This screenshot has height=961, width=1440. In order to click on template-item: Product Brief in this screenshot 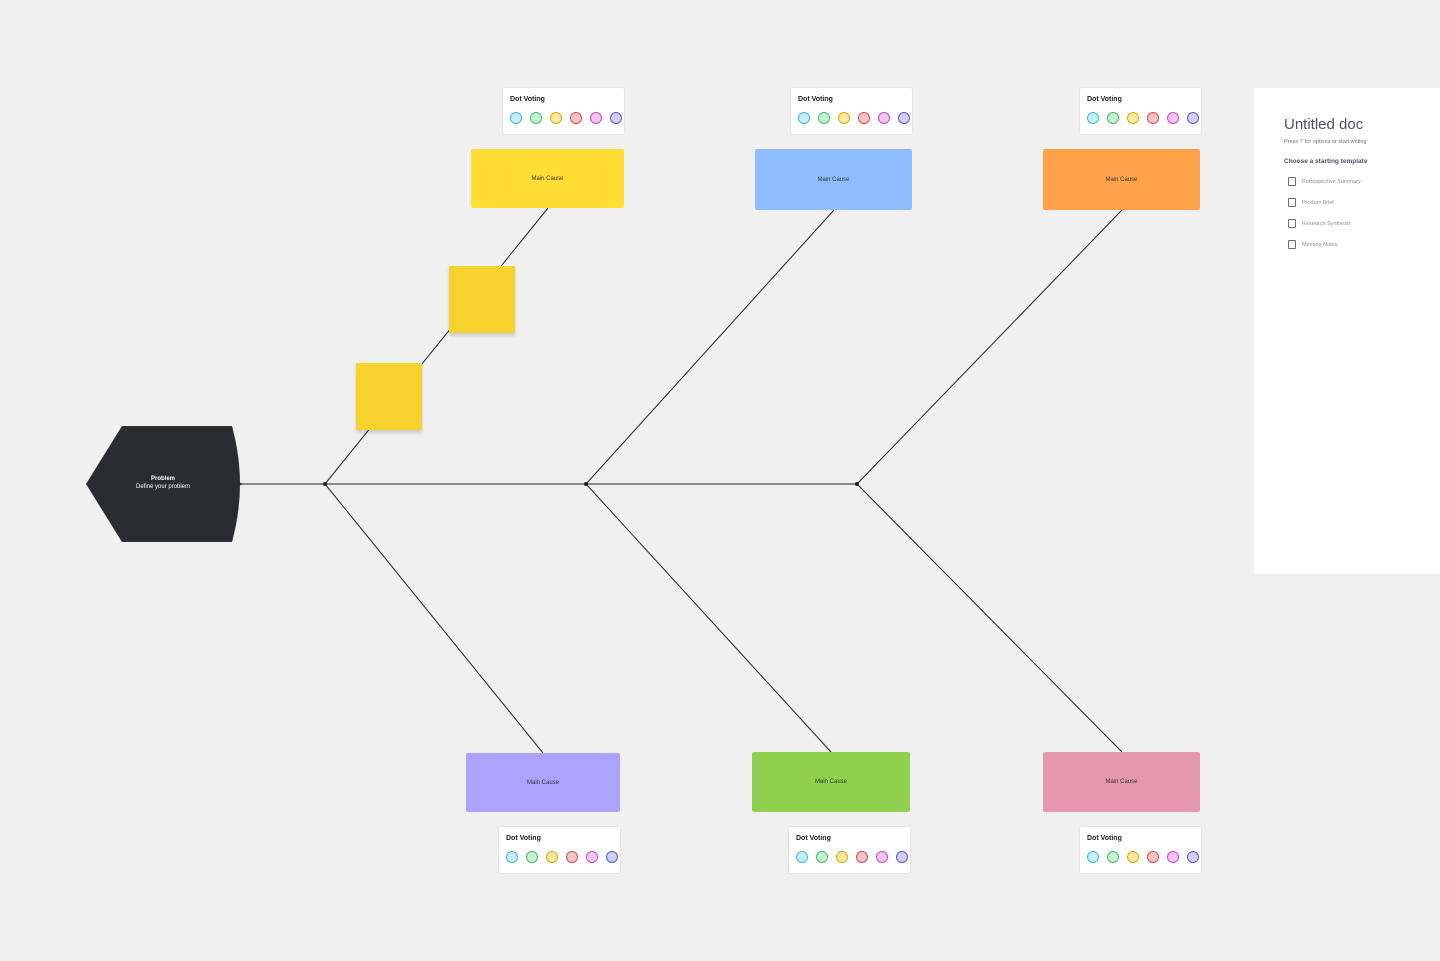, I will do `click(1311, 202)`.